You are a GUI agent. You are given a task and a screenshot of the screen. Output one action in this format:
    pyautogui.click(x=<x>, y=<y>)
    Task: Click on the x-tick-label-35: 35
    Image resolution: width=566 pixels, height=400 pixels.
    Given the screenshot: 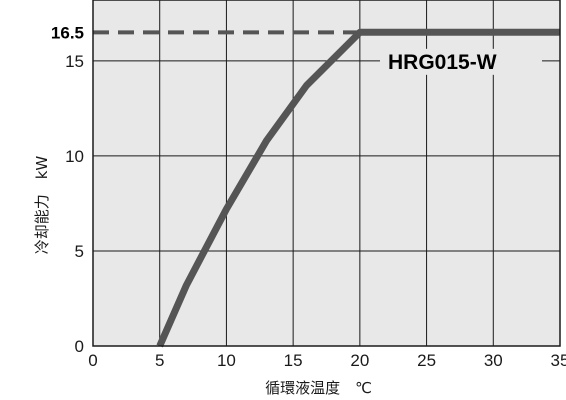 What is the action you would take?
    pyautogui.click(x=558, y=360)
    